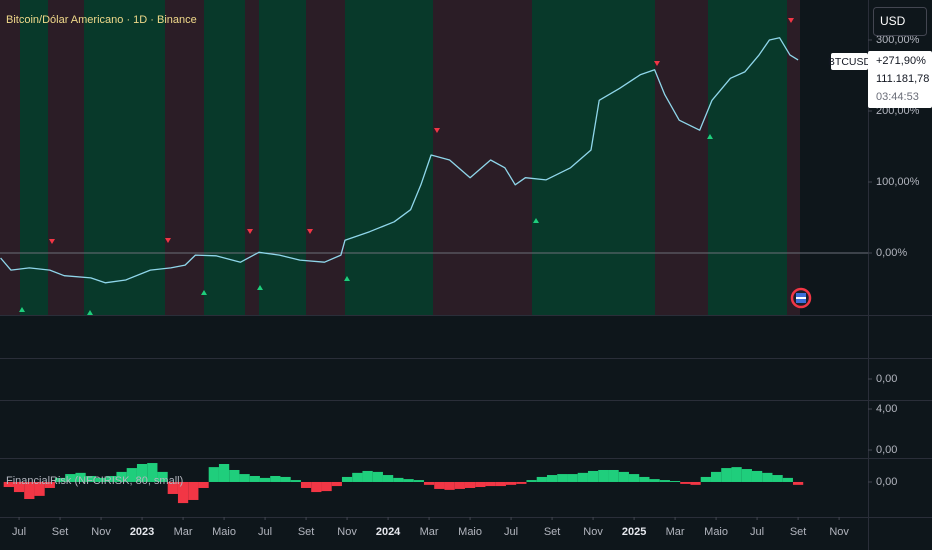 This screenshot has width=932, height=550. Describe the element at coordinates (101, 20) in the screenshot. I see `chart-title: Bitcoin/Dólar Americano · 1D · Binance` at that location.